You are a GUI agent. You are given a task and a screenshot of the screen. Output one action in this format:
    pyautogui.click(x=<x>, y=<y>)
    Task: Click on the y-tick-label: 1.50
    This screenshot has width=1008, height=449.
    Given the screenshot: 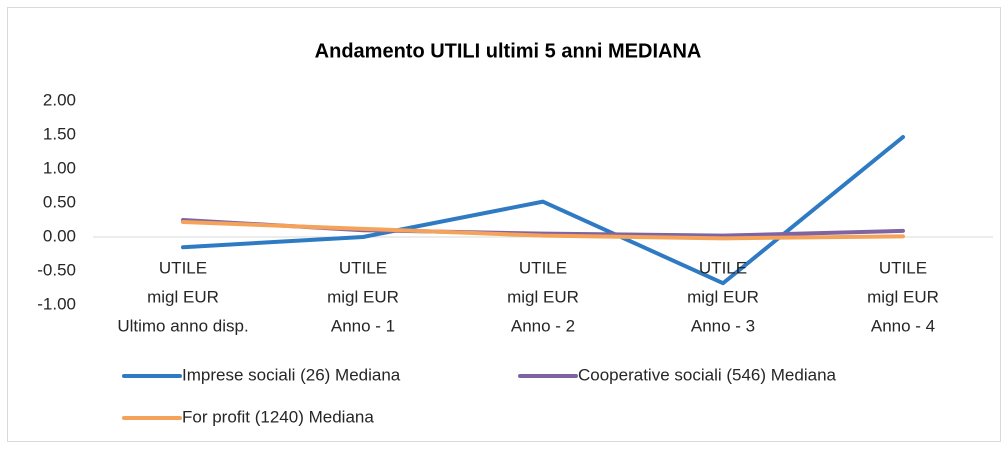 What is the action you would take?
    pyautogui.click(x=59, y=133)
    